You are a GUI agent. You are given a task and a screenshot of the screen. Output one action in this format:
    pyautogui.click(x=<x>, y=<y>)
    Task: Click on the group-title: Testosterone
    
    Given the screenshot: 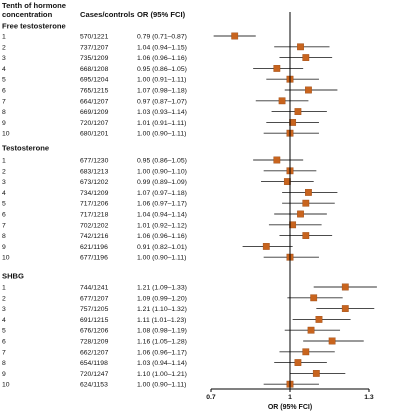 What is the action you would take?
    pyautogui.click(x=25, y=148)
    